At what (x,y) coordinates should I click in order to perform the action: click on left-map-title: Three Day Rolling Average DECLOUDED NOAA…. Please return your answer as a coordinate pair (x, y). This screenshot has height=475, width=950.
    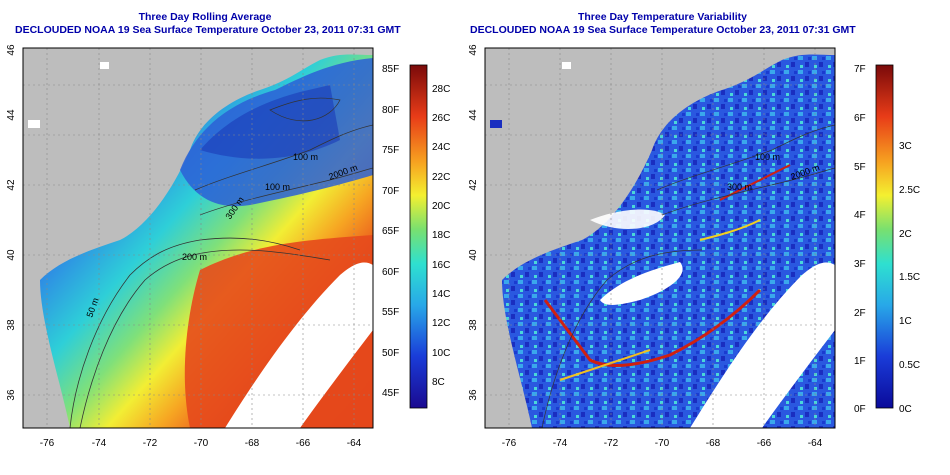
    Looking at the image, I should click on (208, 24).